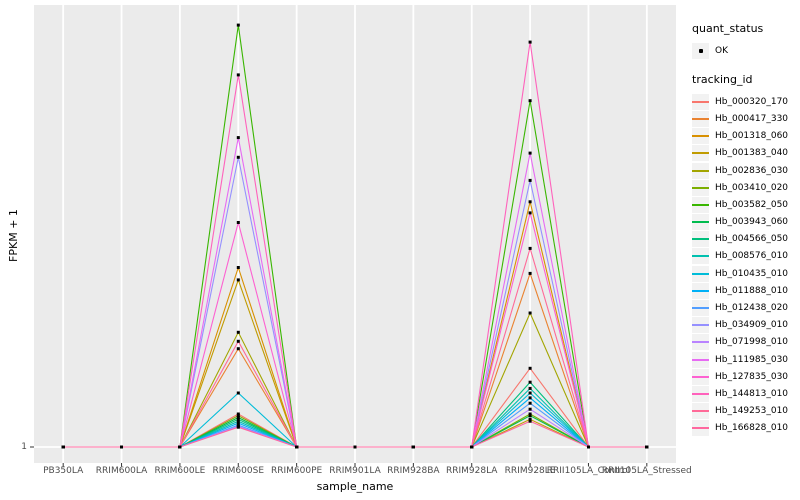 This screenshot has height=500, width=800. Describe the element at coordinates (728, 28) in the screenshot. I see `legend-title-quant-status: quant_status` at that location.